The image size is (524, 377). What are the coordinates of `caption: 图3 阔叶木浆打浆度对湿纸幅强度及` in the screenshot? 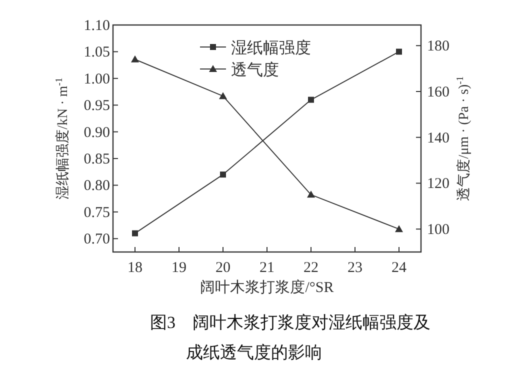 It's located at (290, 322).